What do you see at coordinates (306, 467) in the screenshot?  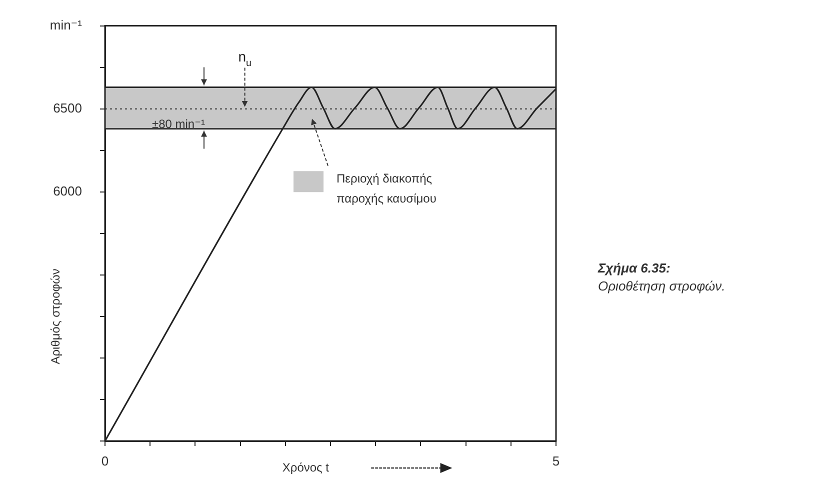 I see `x-axis-title: Χρόνος t` at bounding box center [306, 467].